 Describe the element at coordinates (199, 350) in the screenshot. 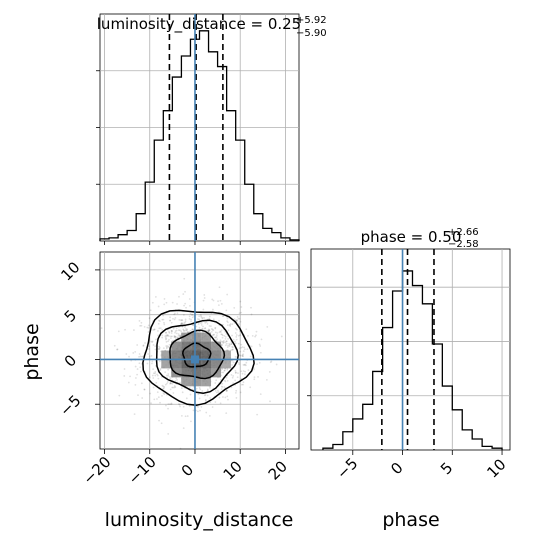

I see `joint-frame` at that location.